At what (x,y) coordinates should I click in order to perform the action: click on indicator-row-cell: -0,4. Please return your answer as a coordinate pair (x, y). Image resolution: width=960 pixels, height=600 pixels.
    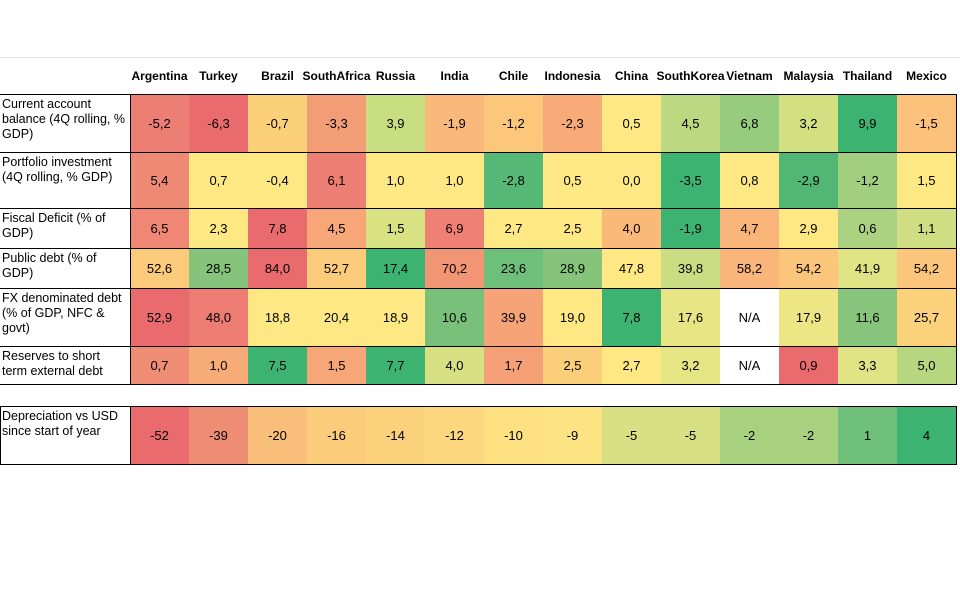
    Looking at the image, I should click on (277, 180).